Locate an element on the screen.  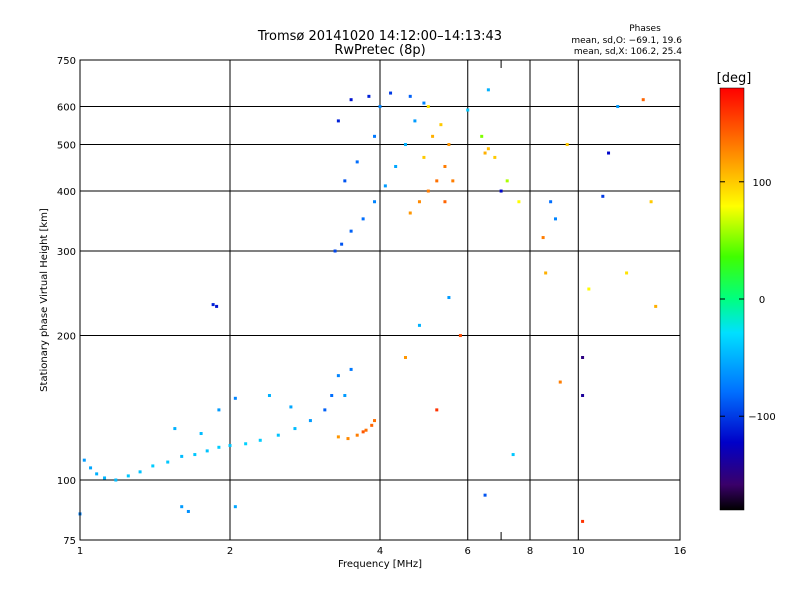
y-tick-label: 400 is located at coordinates (66, 192).